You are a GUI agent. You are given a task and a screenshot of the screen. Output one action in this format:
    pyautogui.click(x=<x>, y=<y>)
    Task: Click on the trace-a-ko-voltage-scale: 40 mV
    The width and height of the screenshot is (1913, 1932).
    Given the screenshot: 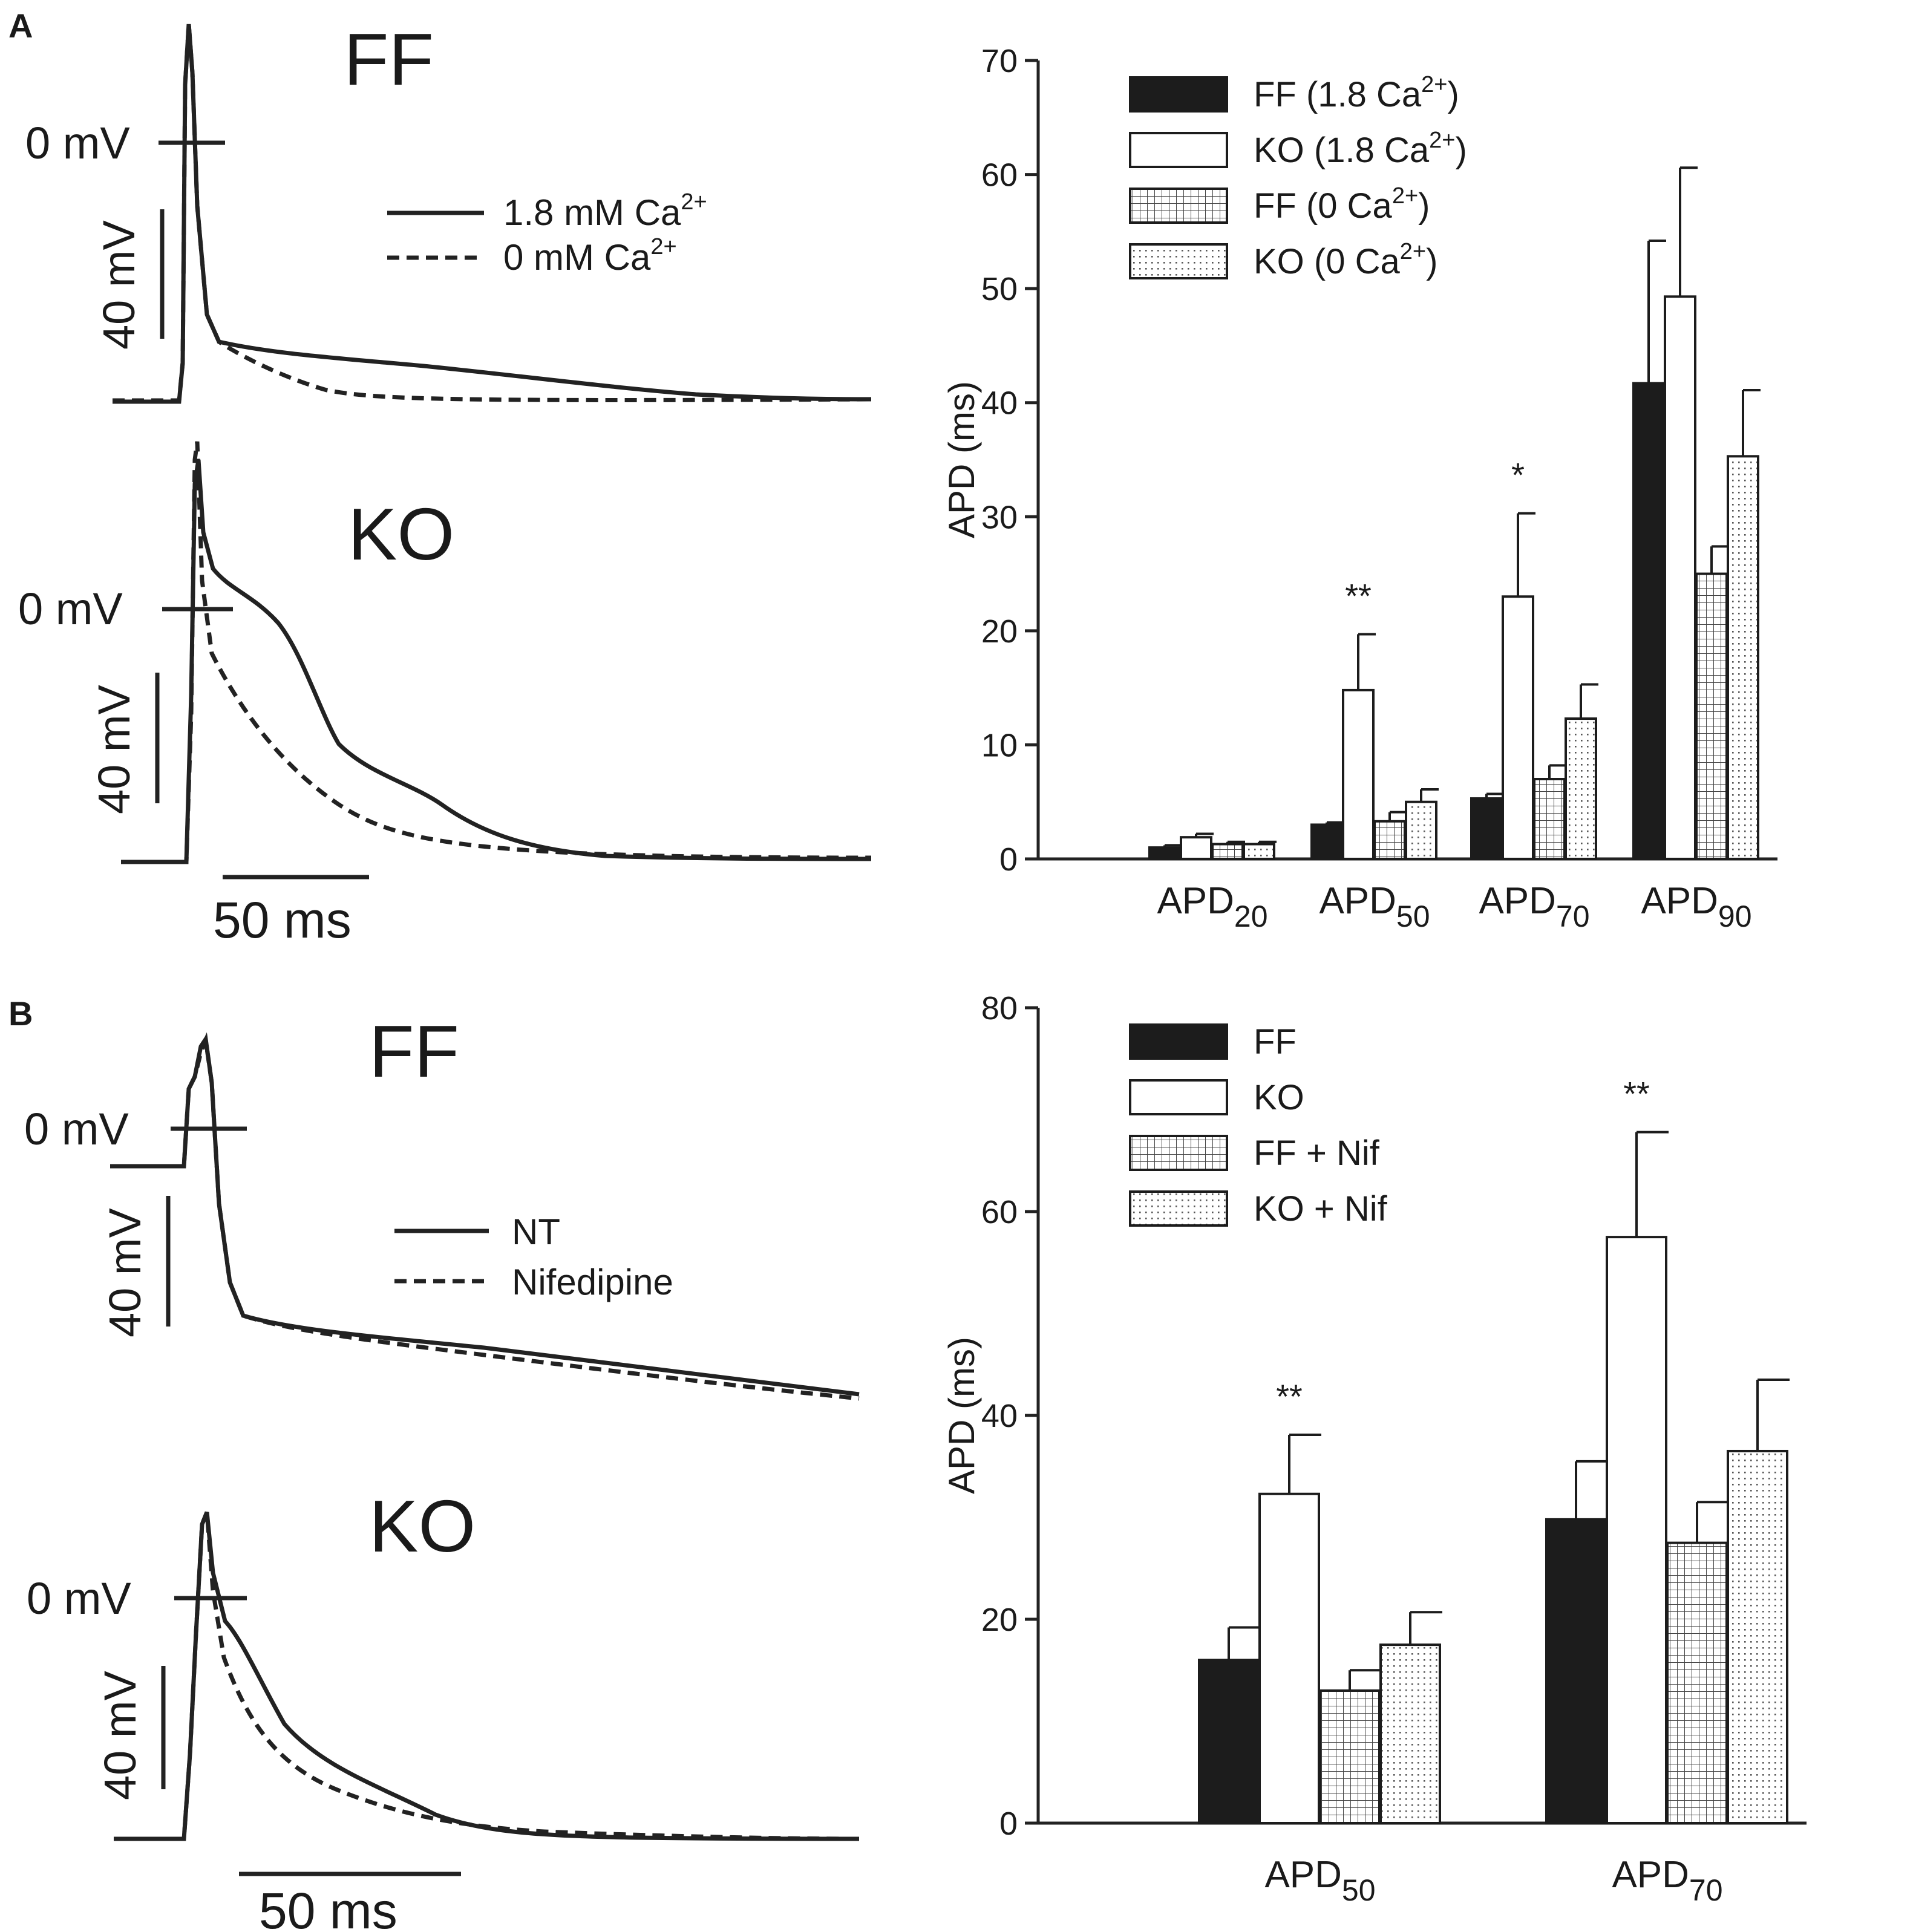 What is the action you would take?
    pyautogui.click(x=114, y=749)
    